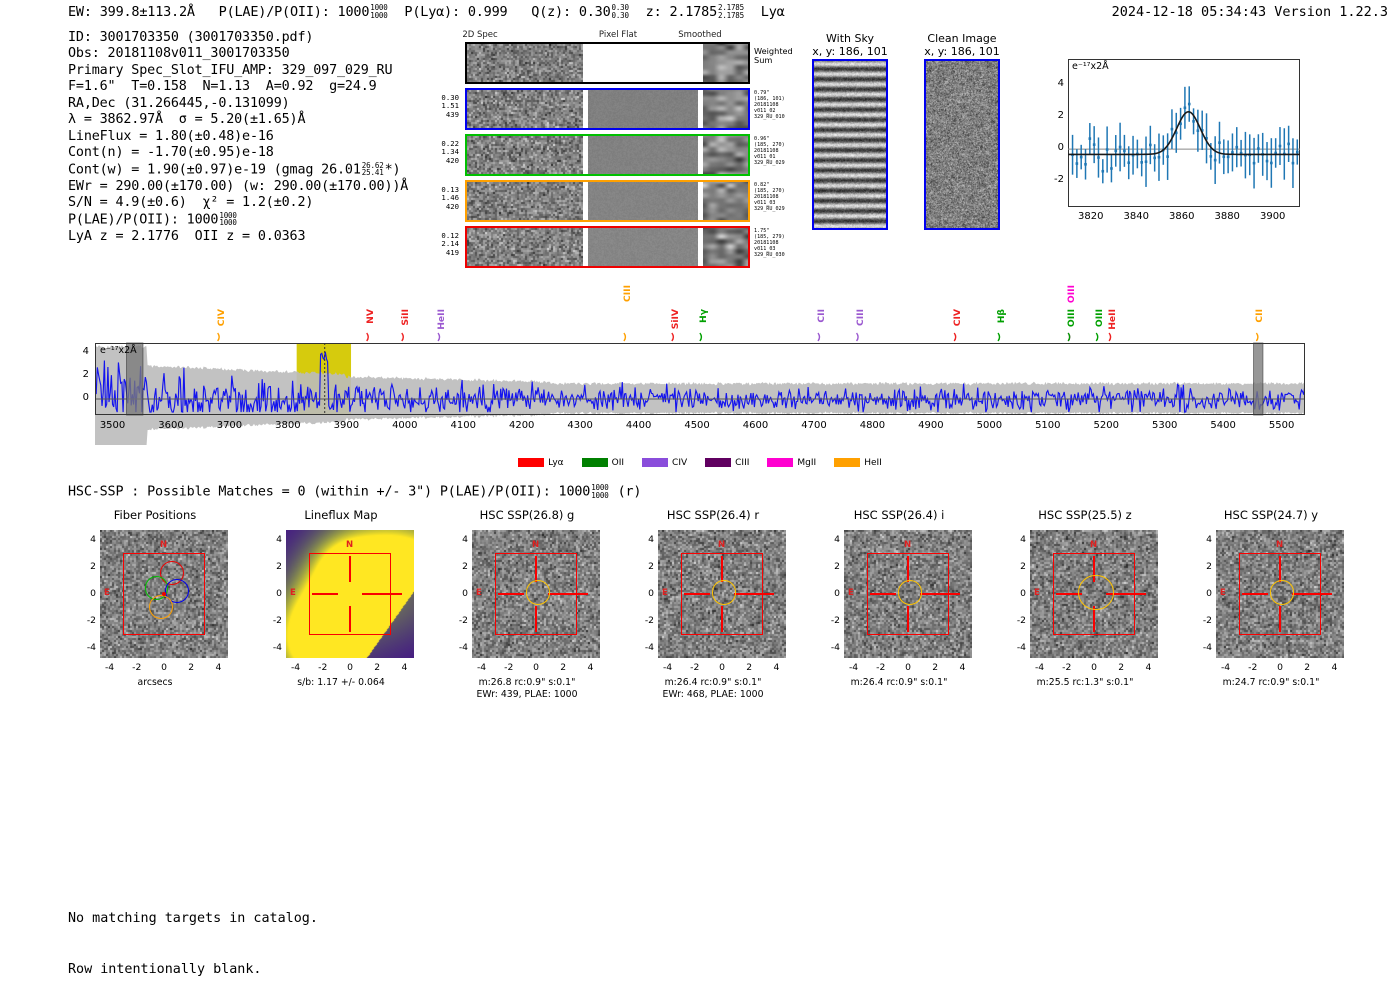 The width and height of the screenshot is (1400, 995). Describe the element at coordinates (1249, 12) in the screenshot. I see `timestamp-version: 2024-12-18 05:34:43 Version 1.22.3` at that location.